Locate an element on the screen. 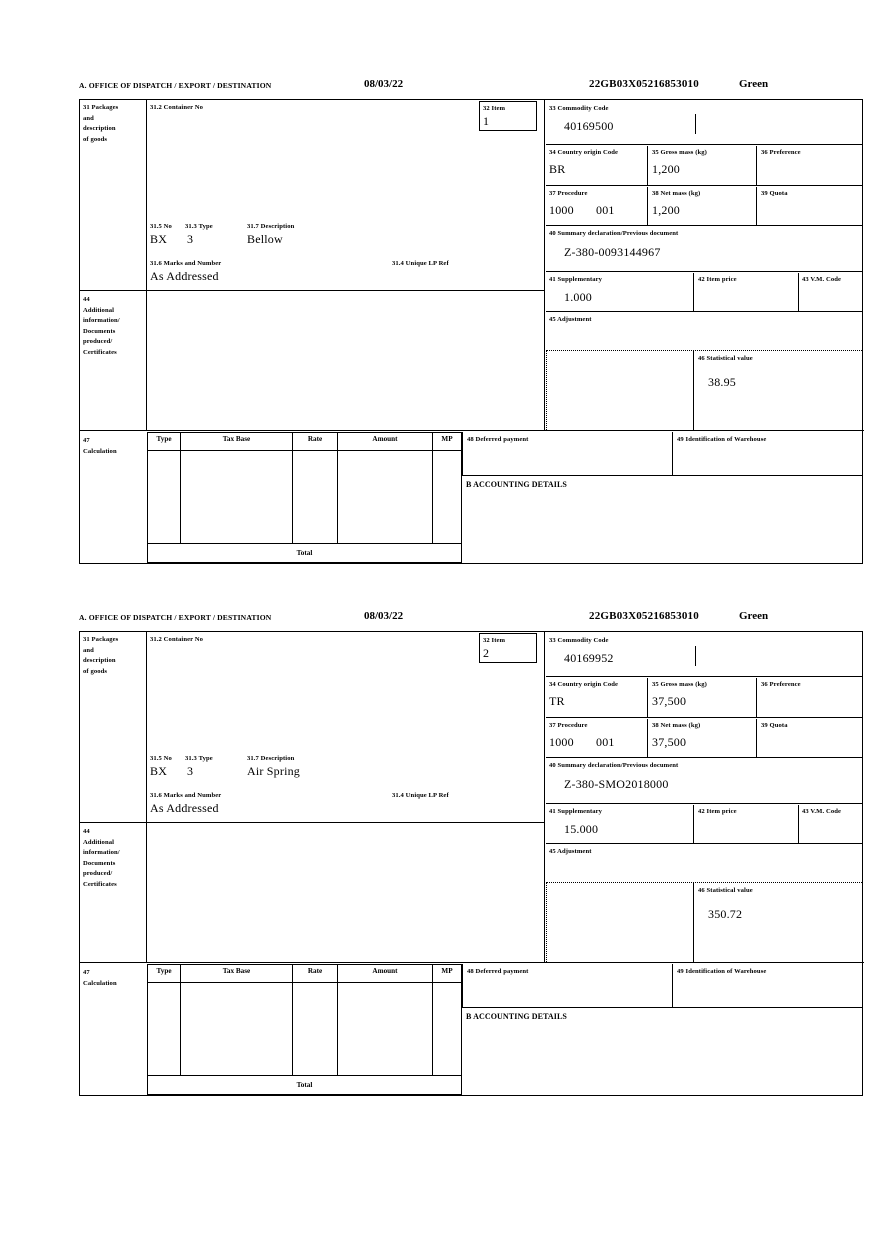  gross-mass-value: 1,200 is located at coordinates (666, 168).